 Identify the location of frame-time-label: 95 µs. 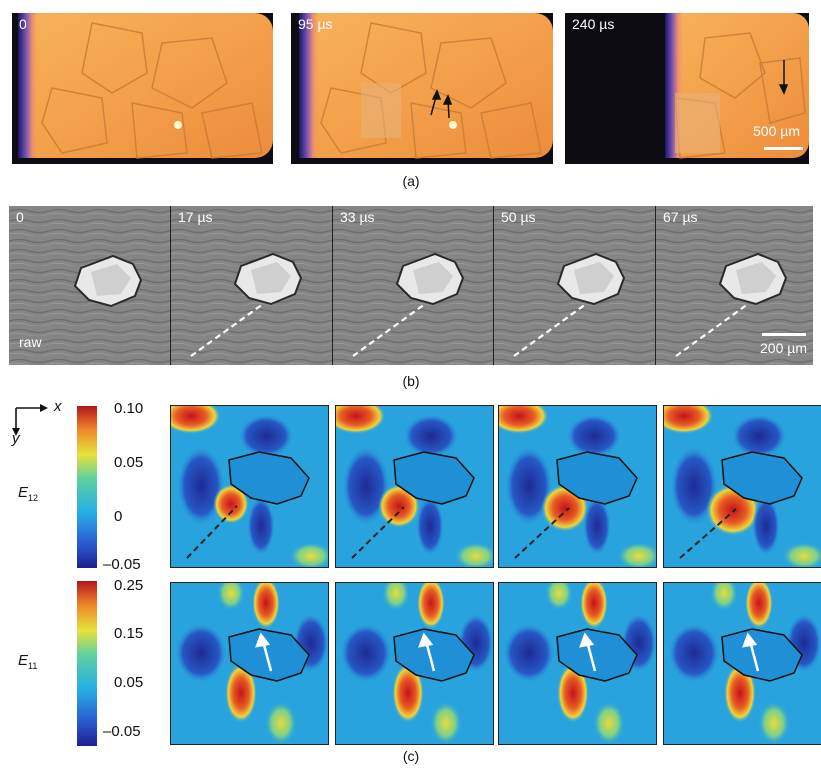
(315, 24).